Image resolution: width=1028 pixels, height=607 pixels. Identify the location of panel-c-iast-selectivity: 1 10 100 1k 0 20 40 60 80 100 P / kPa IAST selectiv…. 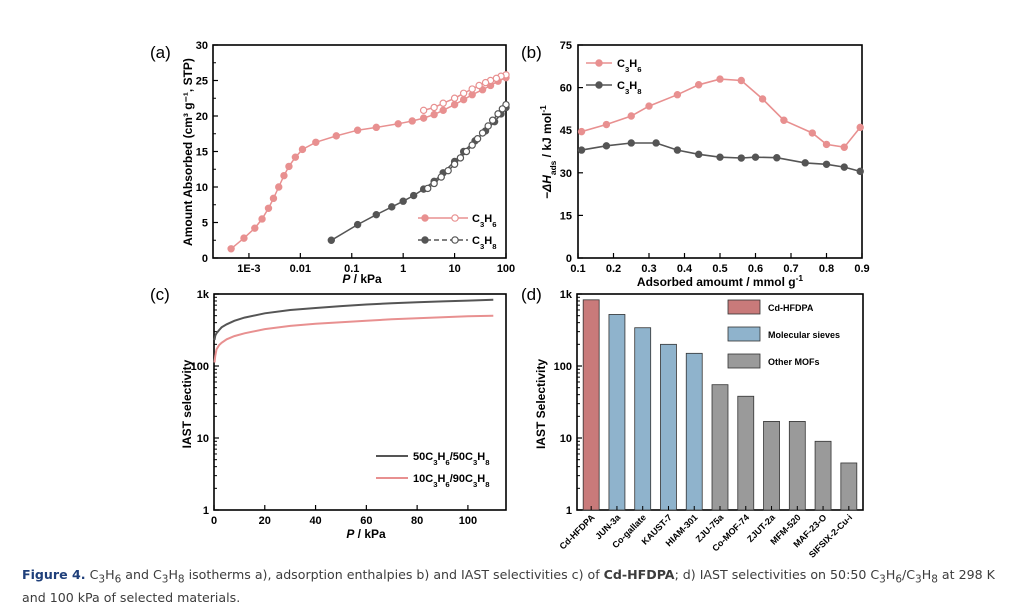
(328, 413).